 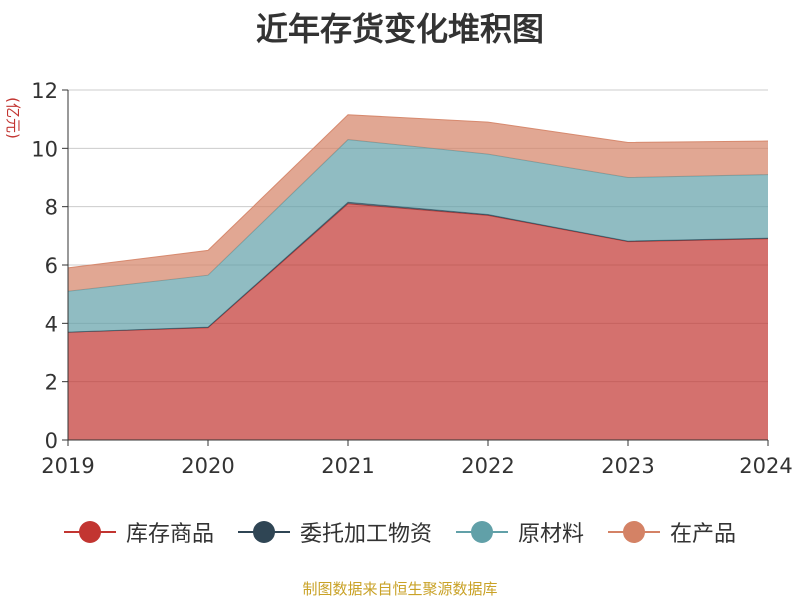 I want to click on legend-label-3: 在产品, so click(x=703, y=534).